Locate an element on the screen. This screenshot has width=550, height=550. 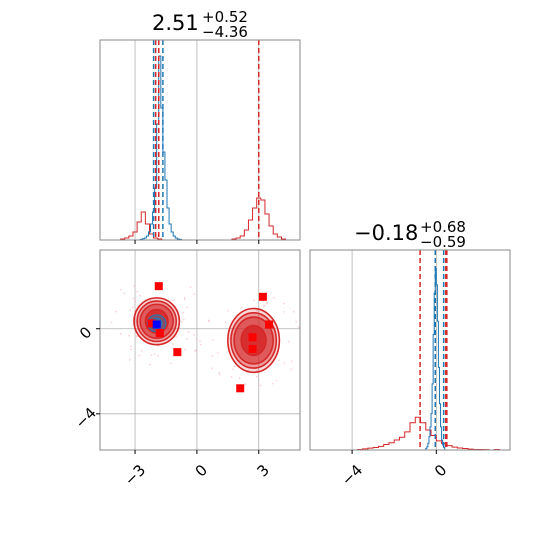
hist-red-param2 is located at coordinates (428, 433).